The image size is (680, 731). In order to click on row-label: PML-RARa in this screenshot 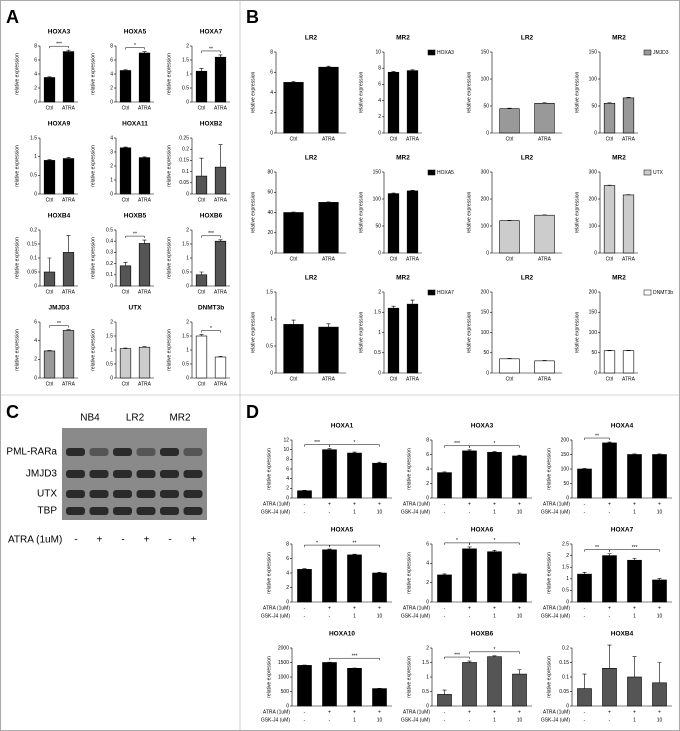, I will do `click(31, 452)`.